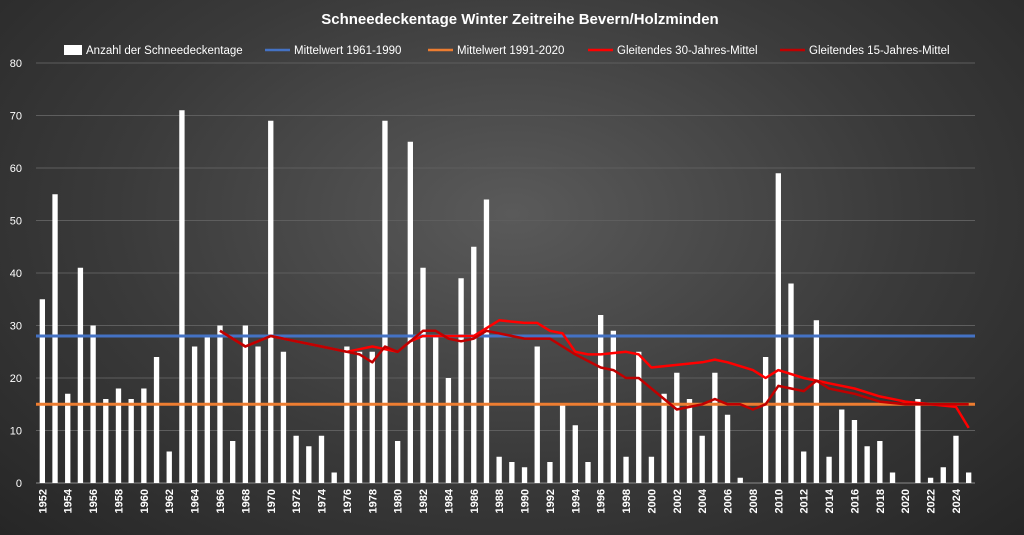  What do you see at coordinates (347, 51) in the screenshot?
I see `legend-label-mean-1961-1990: Mittelwert 1961-1990` at bounding box center [347, 51].